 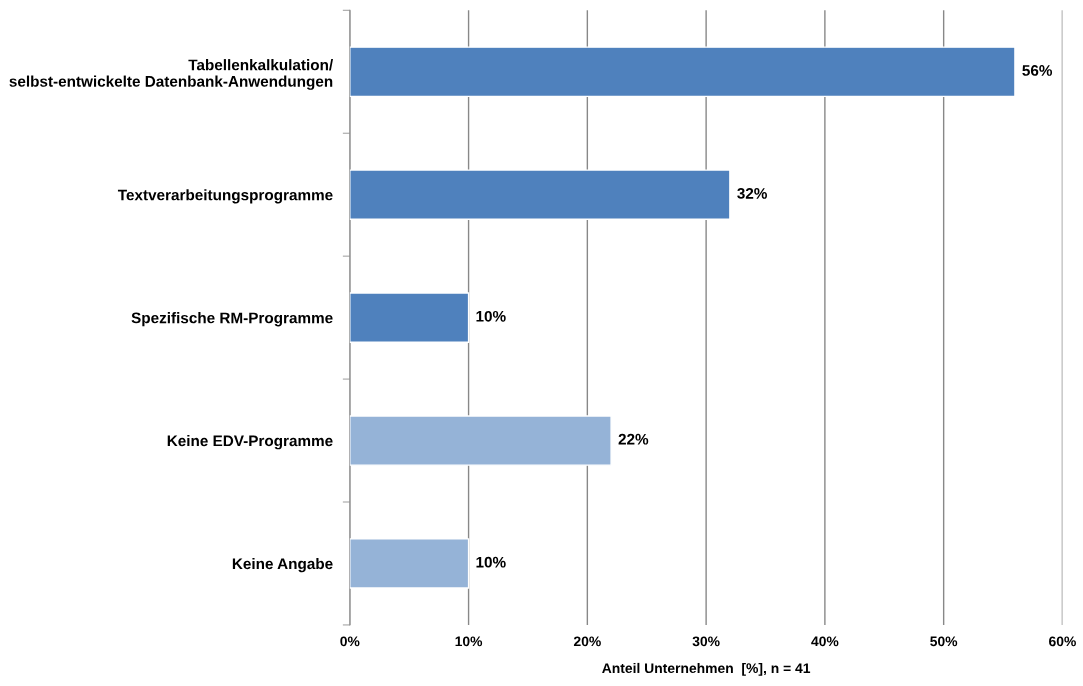 I want to click on x-tick-label: 10%, so click(x=469, y=641).